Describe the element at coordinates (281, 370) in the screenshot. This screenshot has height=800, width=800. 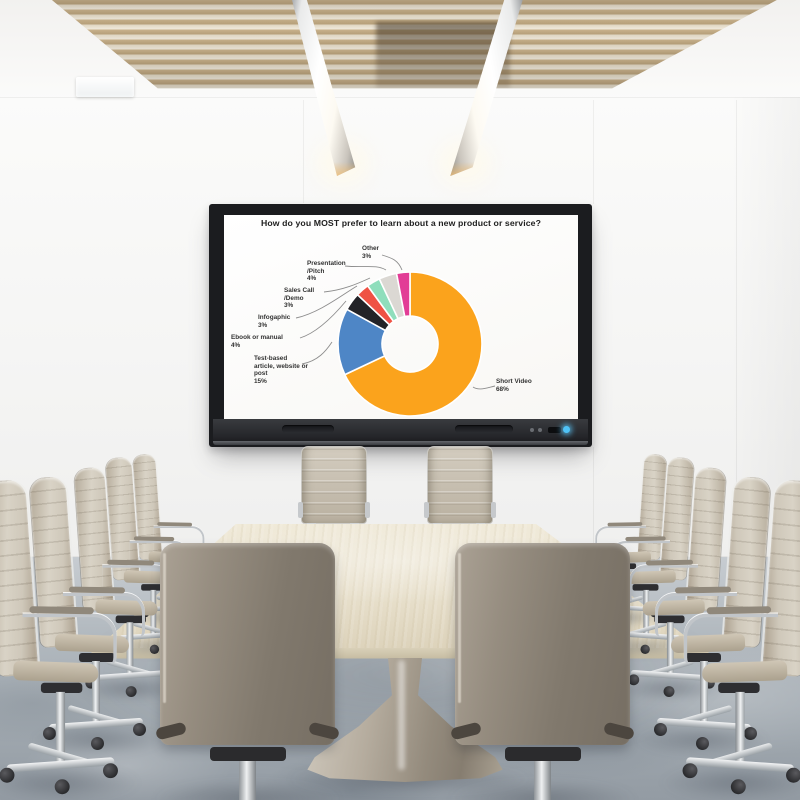
I see `callout-test-based: Test-based article, website or post 15%` at that location.